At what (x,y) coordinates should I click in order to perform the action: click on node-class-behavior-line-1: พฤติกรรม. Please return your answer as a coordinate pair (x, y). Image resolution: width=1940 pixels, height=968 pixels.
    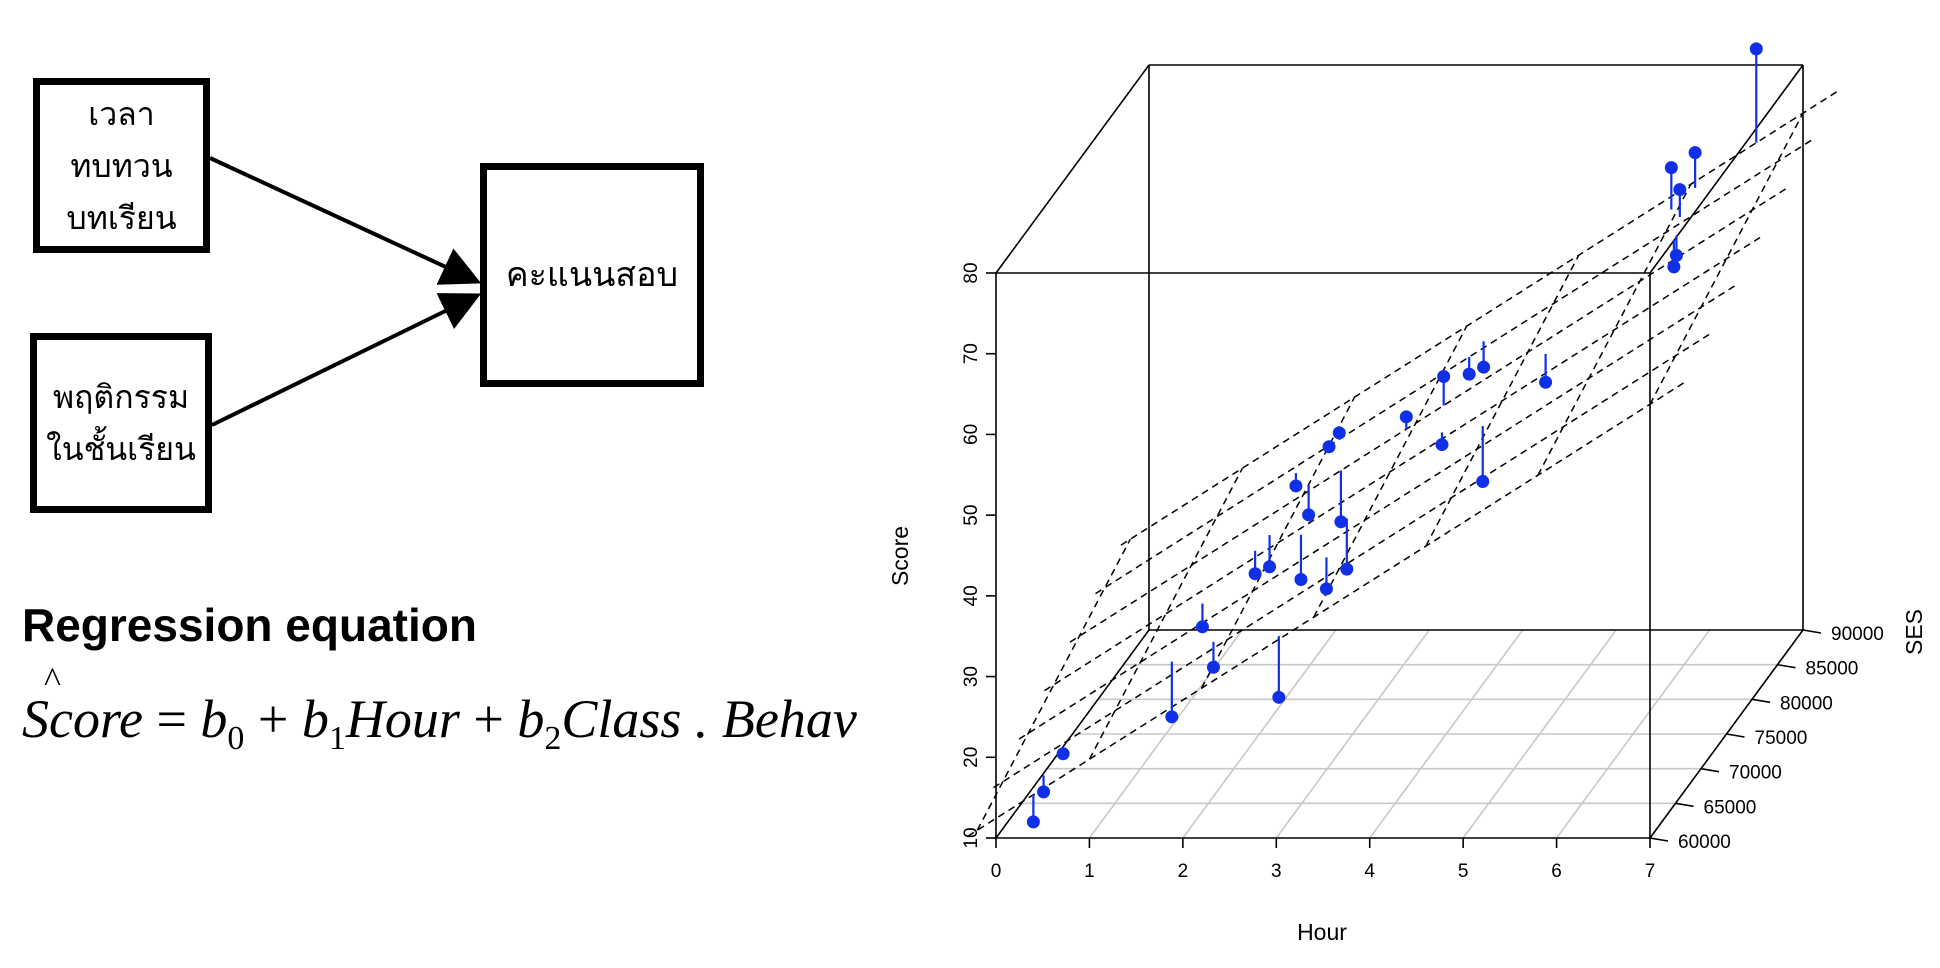
    Looking at the image, I should click on (121, 397).